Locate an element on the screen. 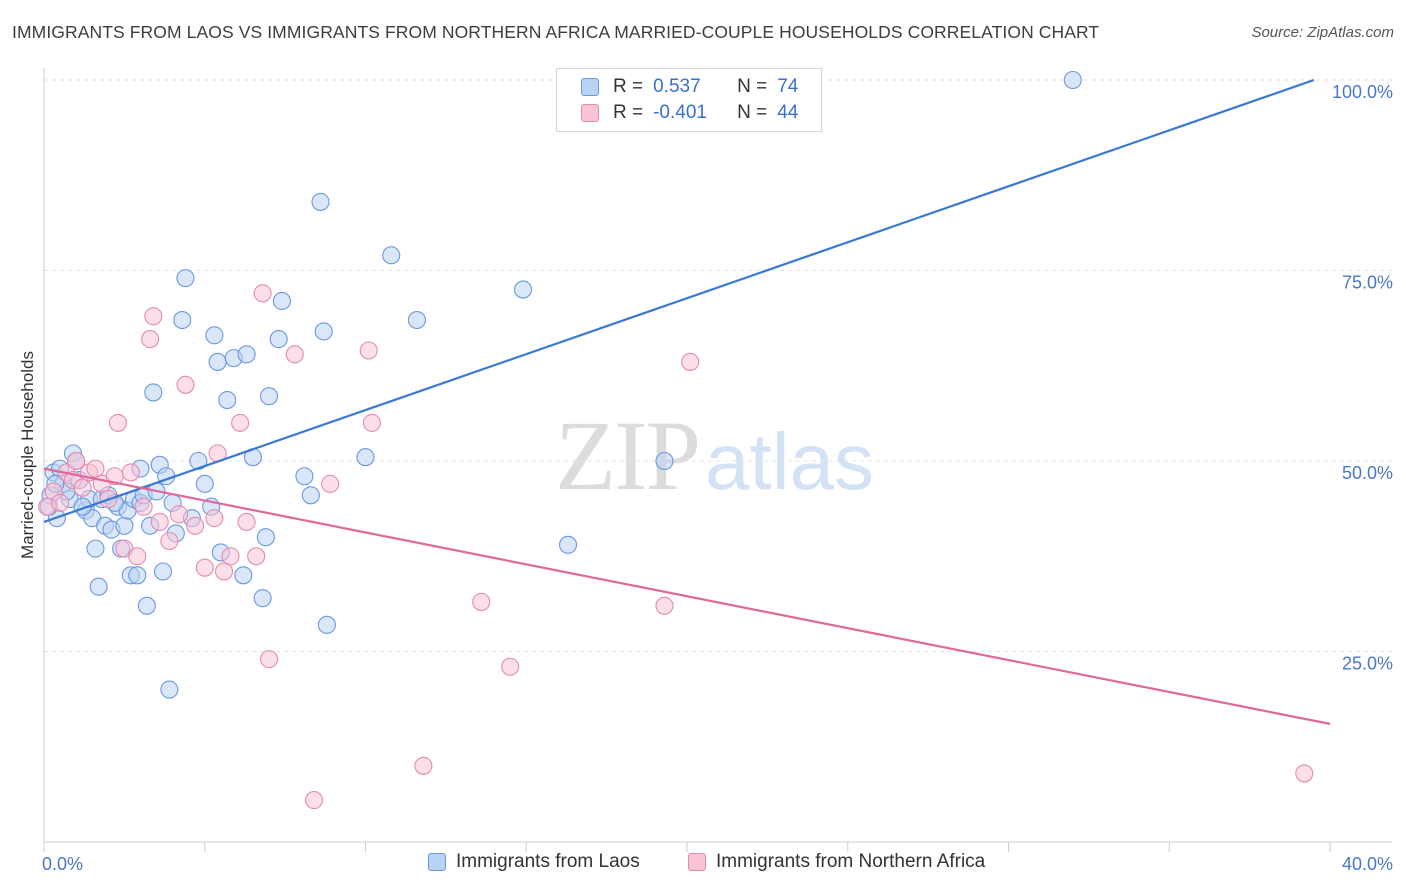  series-legend-africa: Immigrants from Northern Africa is located at coordinates (836, 862).